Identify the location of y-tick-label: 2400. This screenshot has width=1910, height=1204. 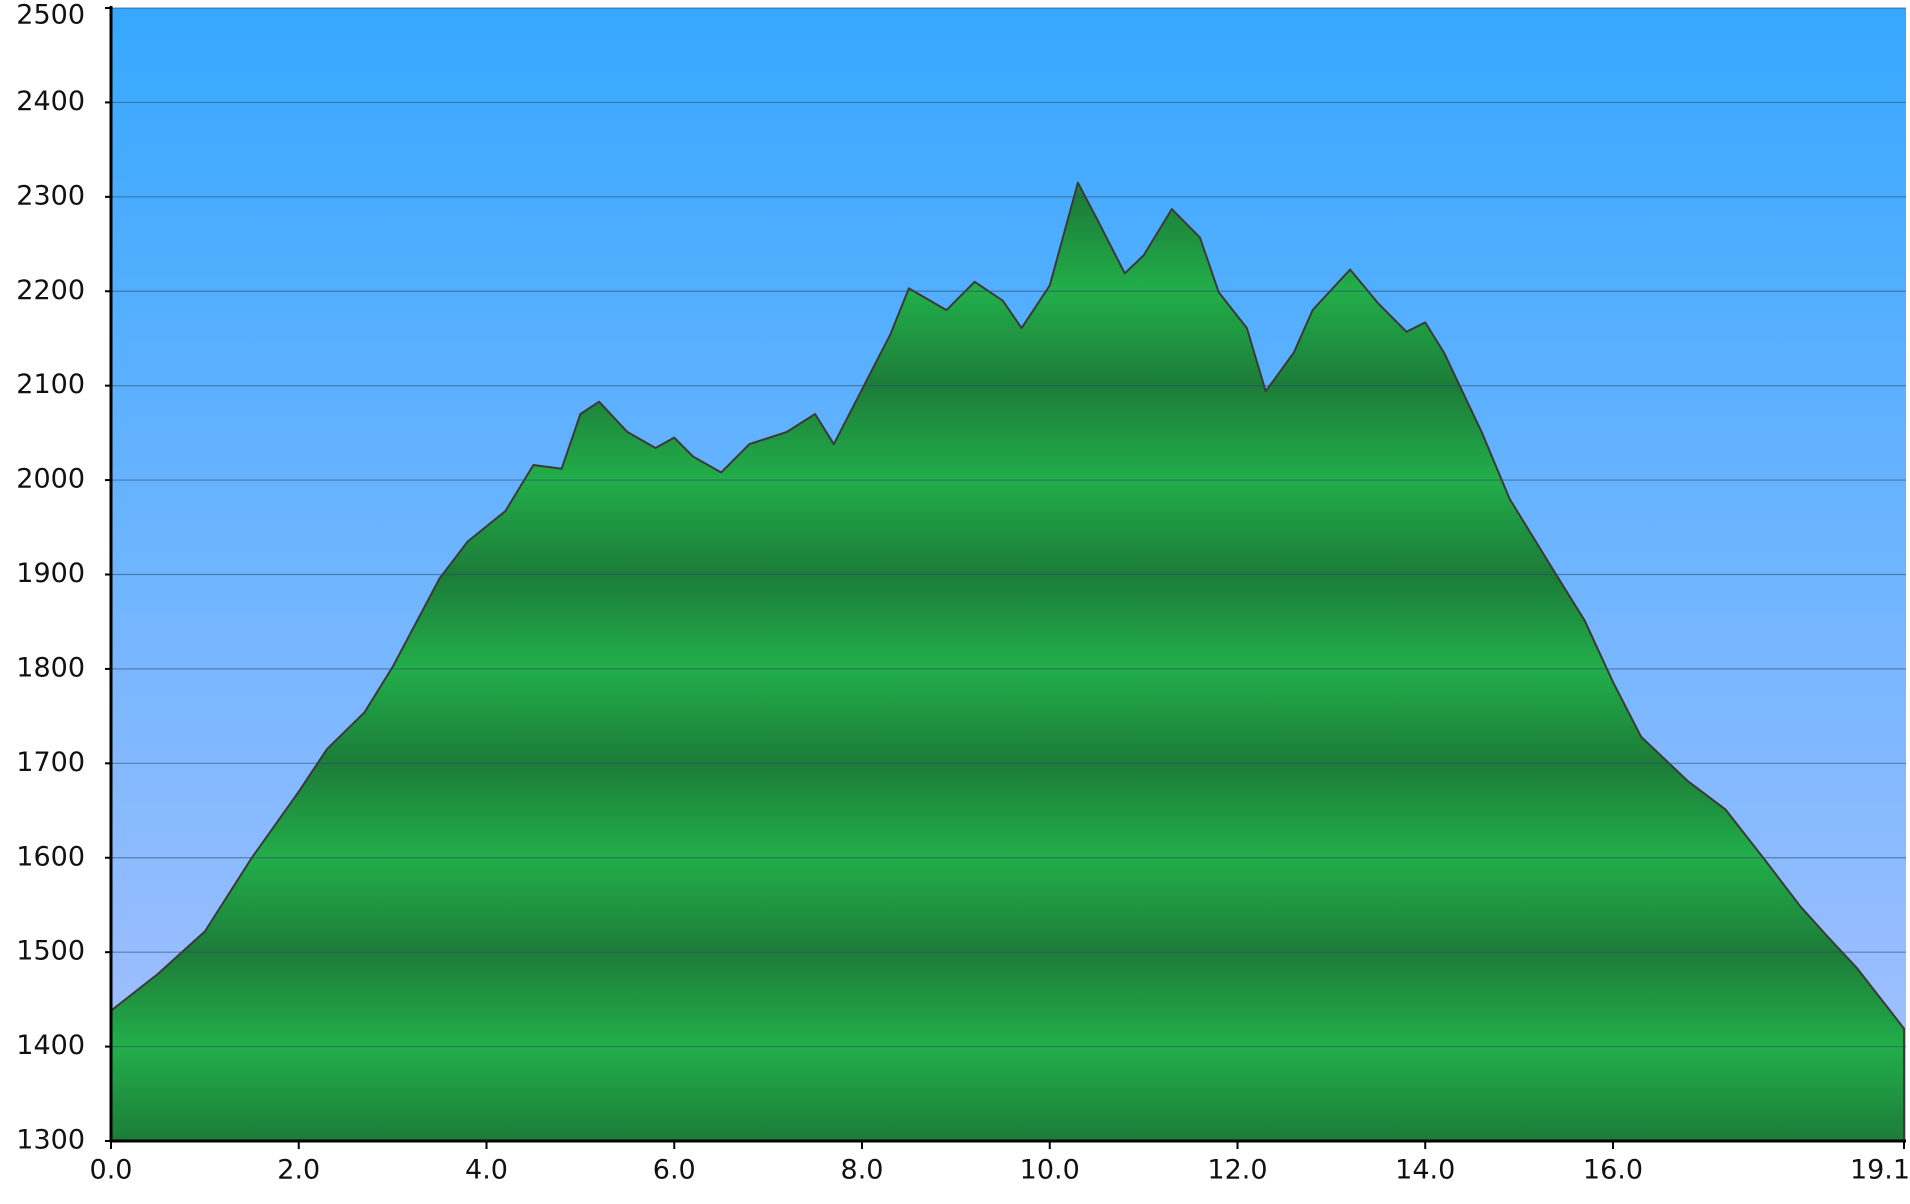
(50, 101).